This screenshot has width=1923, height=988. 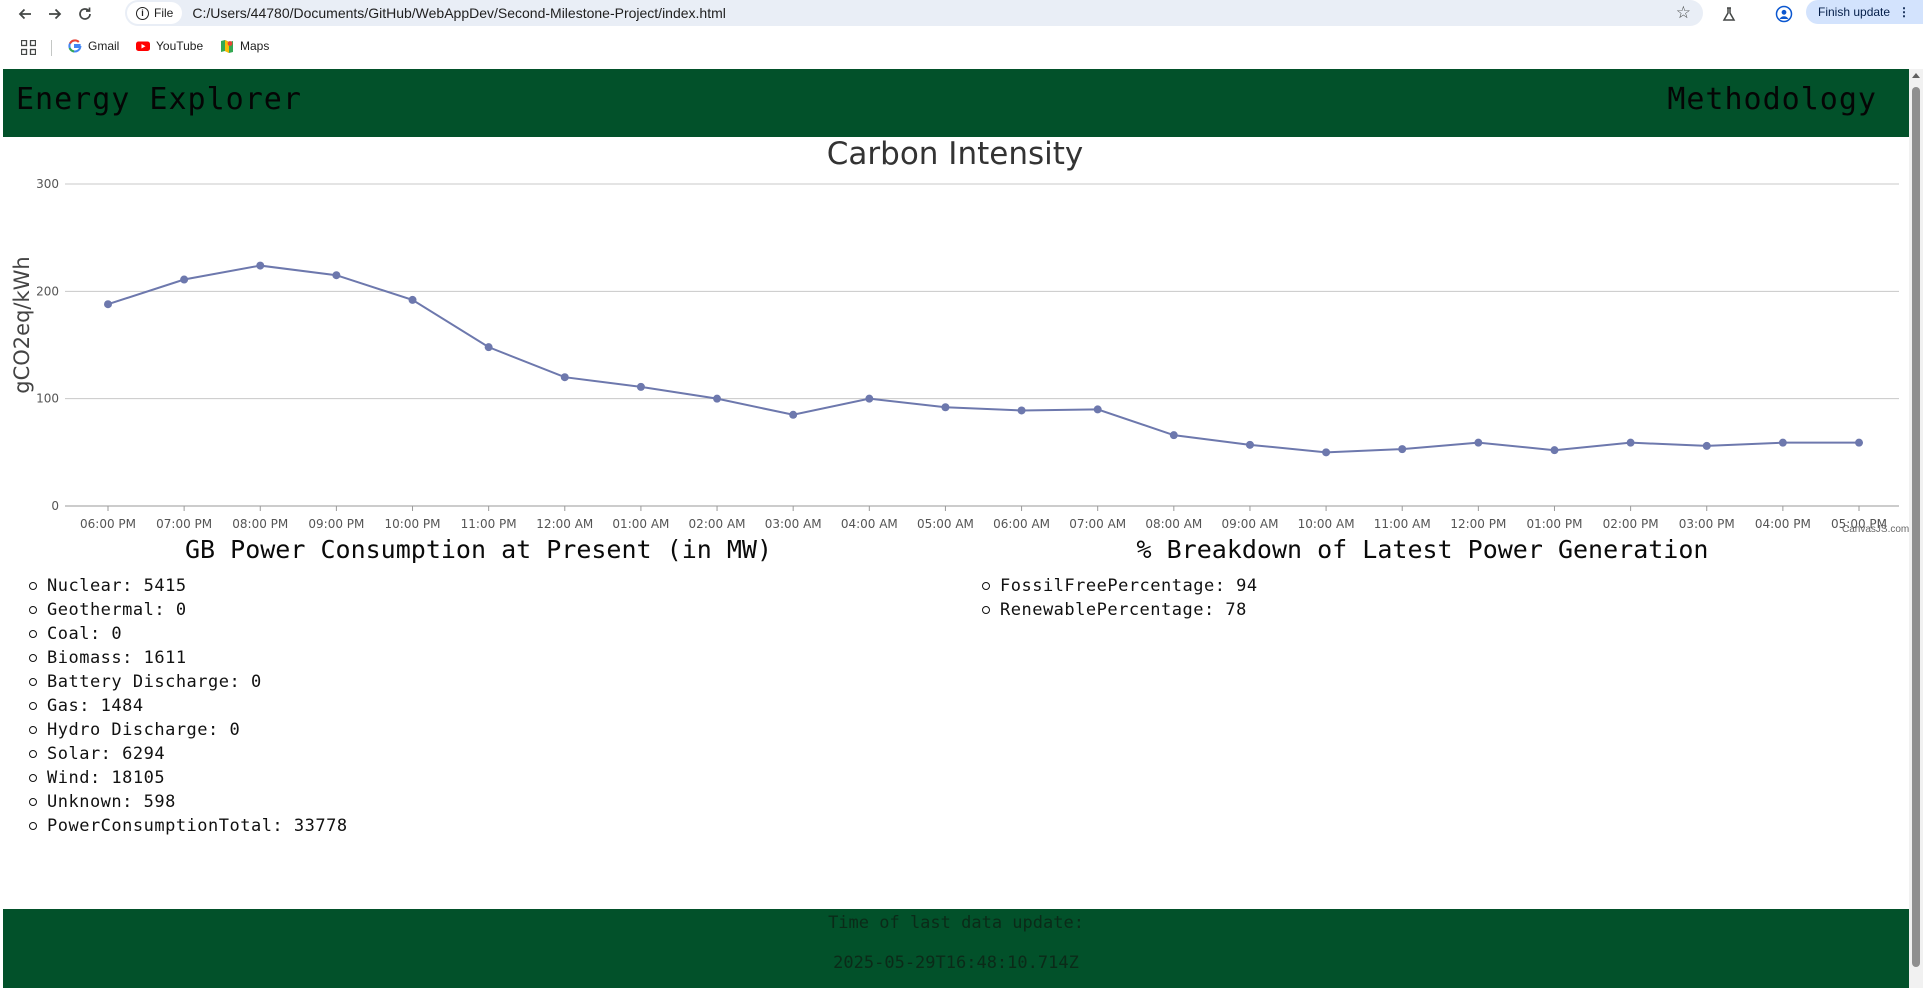 What do you see at coordinates (47, 184) in the screenshot?
I see `y-tick-label: 300` at bounding box center [47, 184].